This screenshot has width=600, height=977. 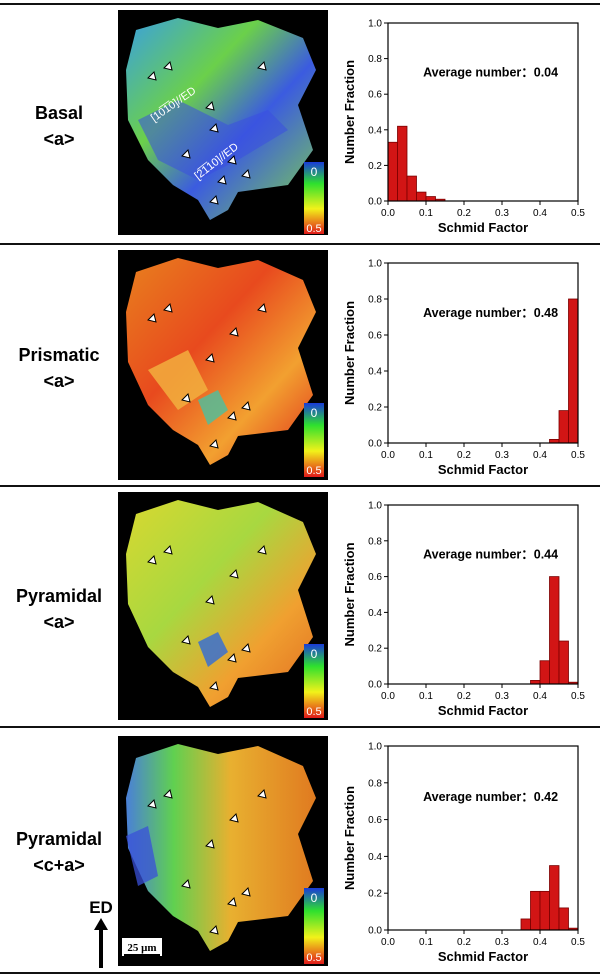 I want to click on scale-bar-box, so click(x=142, y=947).